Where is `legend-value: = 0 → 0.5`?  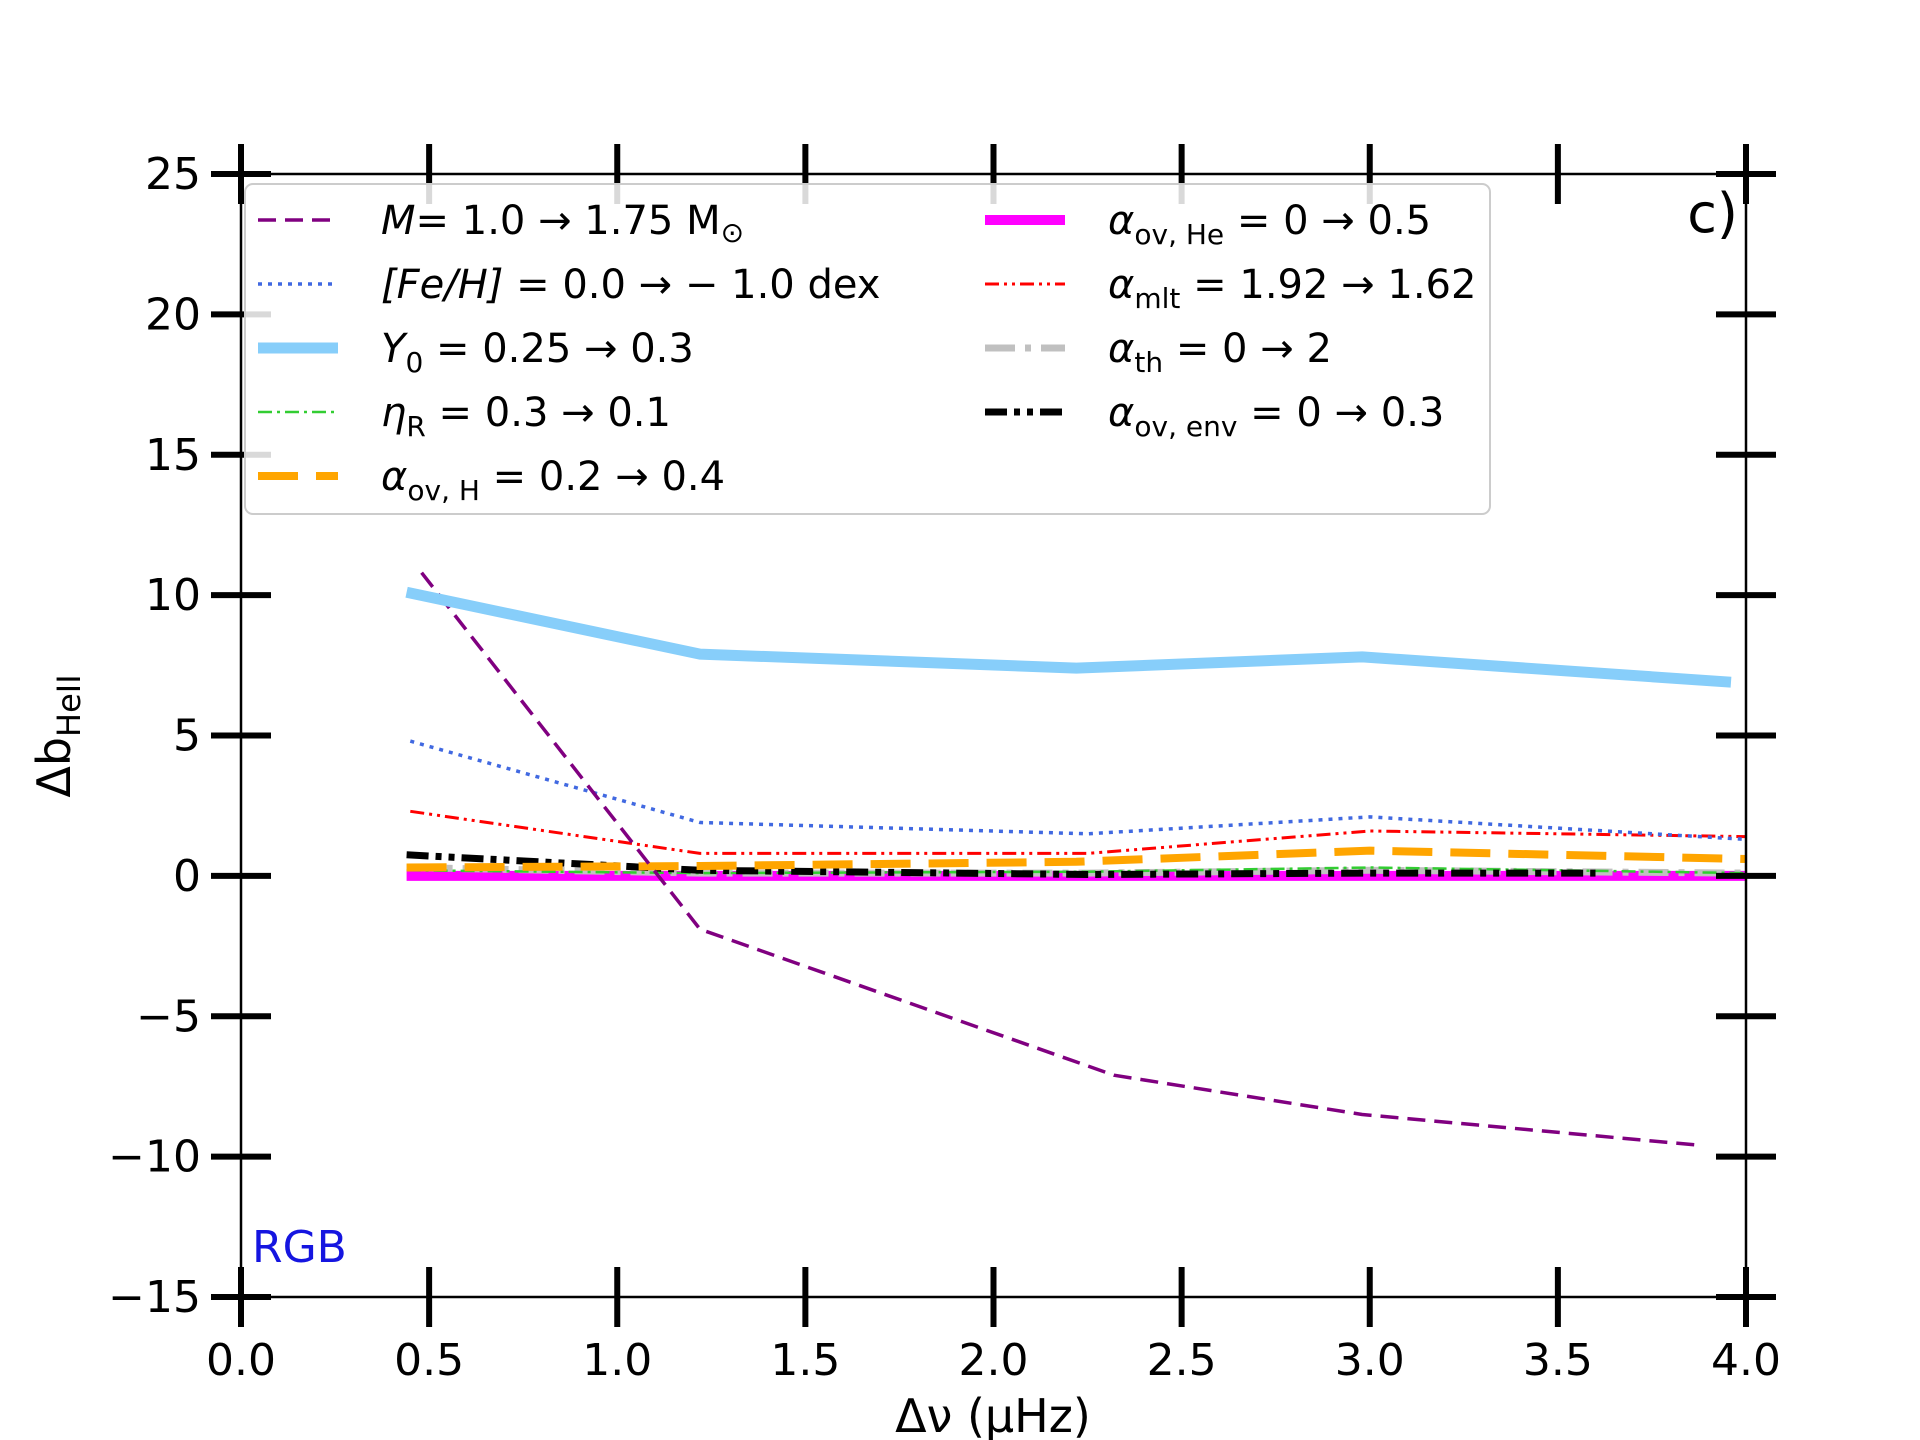 legend-value: = 0 → 0.5 is located at coordinates (1327, 221).